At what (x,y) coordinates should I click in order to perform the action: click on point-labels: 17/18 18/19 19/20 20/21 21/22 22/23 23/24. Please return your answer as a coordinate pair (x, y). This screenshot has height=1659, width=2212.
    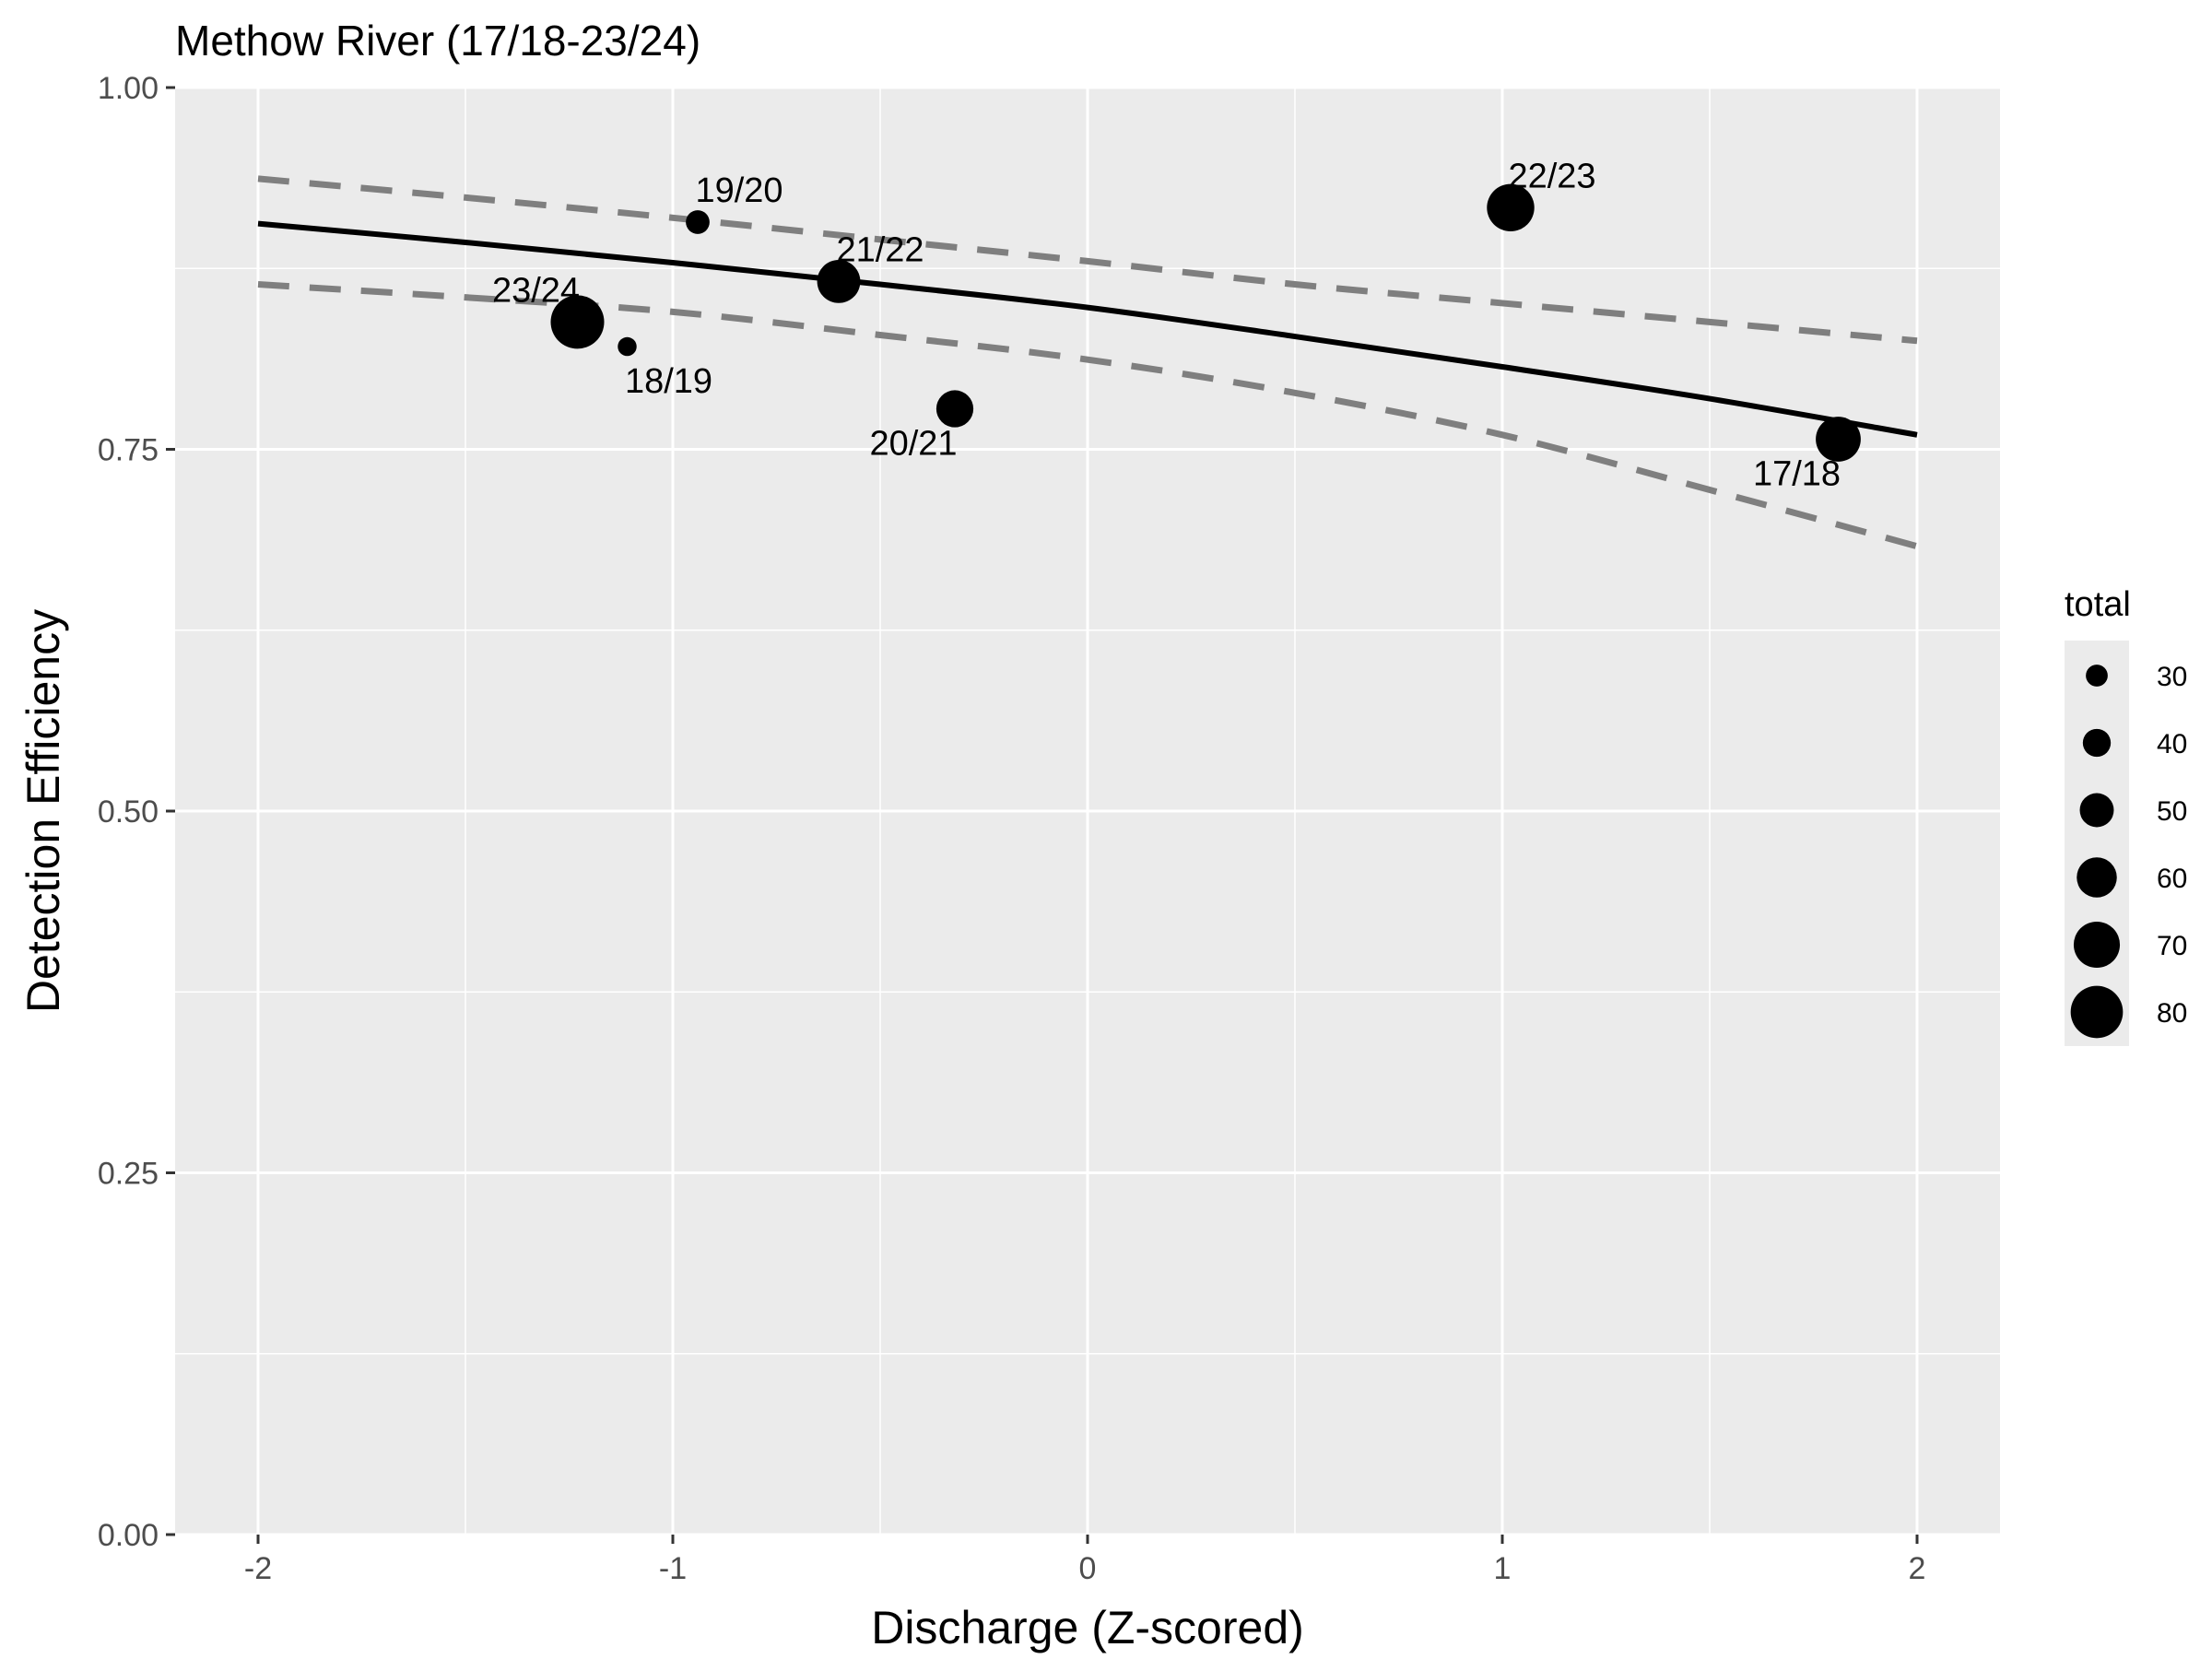
    Looking at the image, I should click on (1166, 325).